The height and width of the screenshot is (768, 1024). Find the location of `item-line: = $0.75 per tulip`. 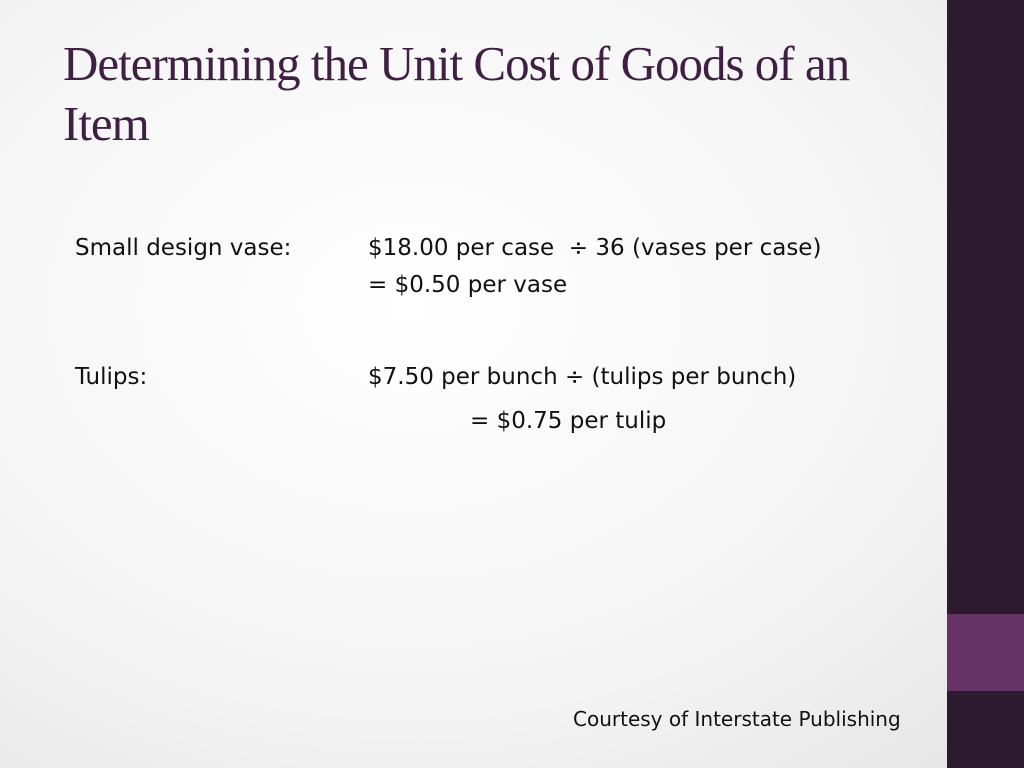

item-line: = $0.75 per tulip is located at coordinates (568, 421).